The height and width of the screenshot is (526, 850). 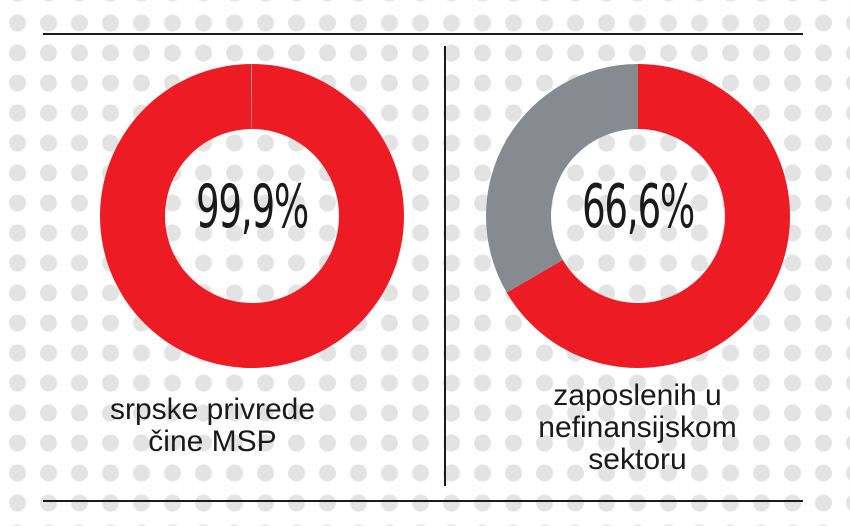 I want to click on caption-line: sektoru, so click(x=637, y=459).